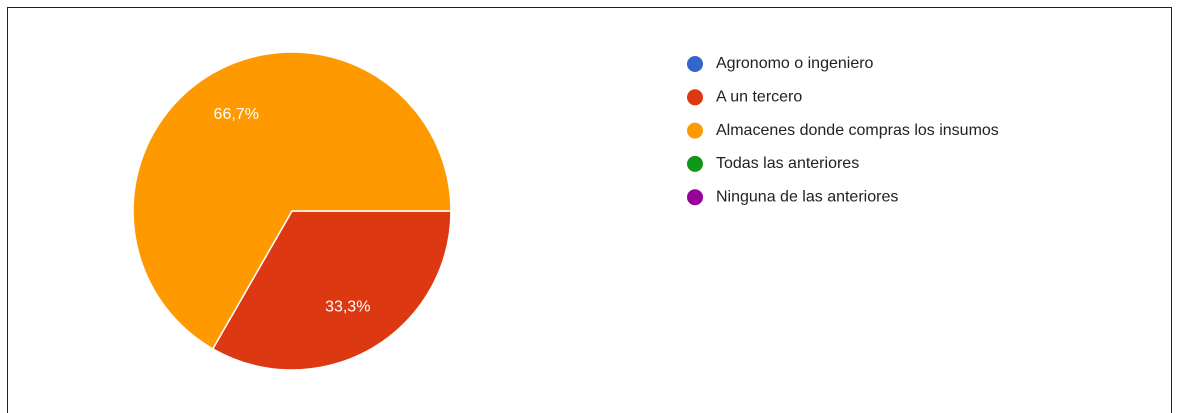 The height and width of the screenshot is (413, 1178). What do you see at coordinates (795, 63) in the screenshot?
I see `legend-text: Agronomo o ingeniero` at bounding box center [795, 63].